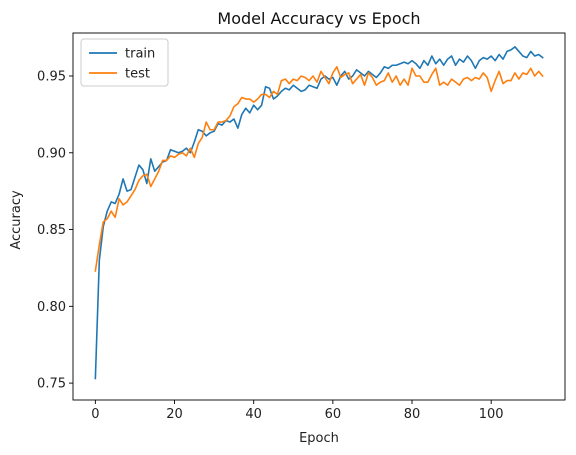  I want to click on legend-box, so click(124, 62).